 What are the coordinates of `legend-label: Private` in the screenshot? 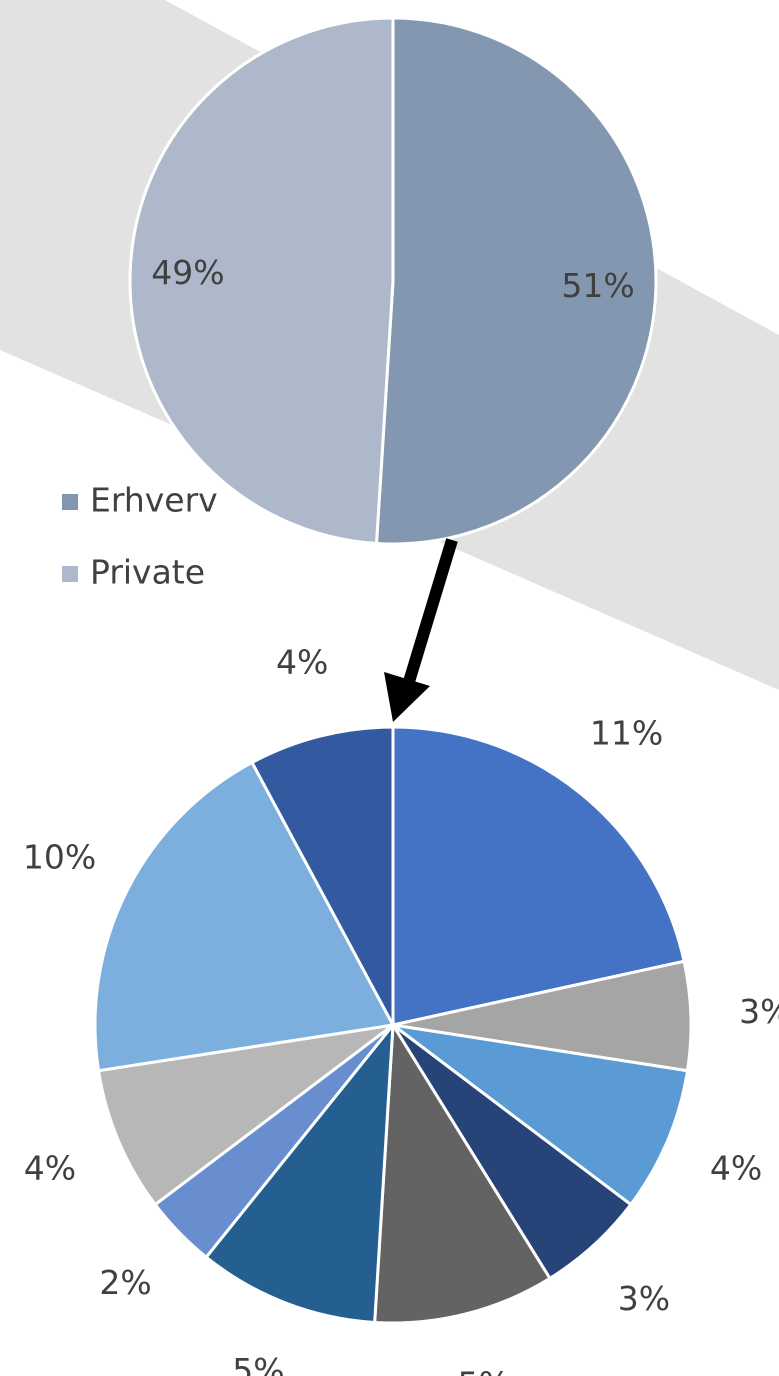 It's located at (147, 572).